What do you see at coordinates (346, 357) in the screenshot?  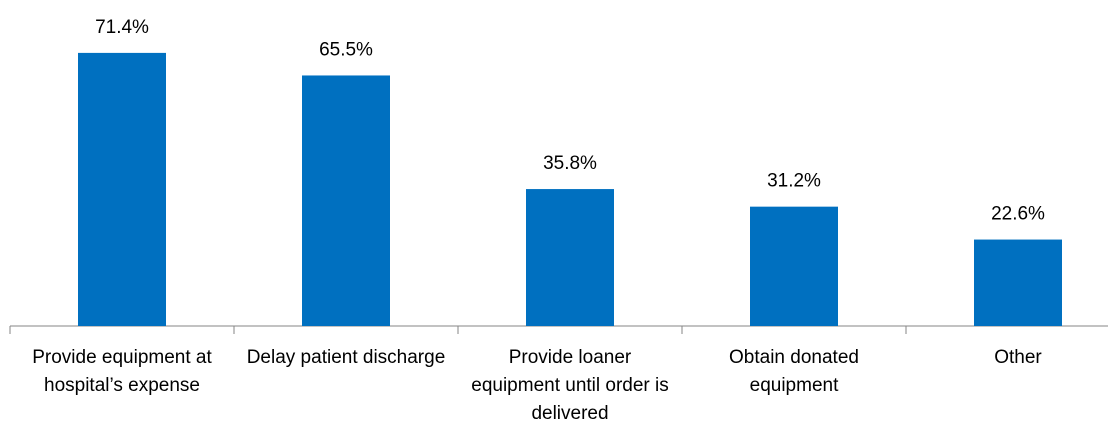 I see `x-tick-label: Delay patient discharge` at bounding box center [346, 357].